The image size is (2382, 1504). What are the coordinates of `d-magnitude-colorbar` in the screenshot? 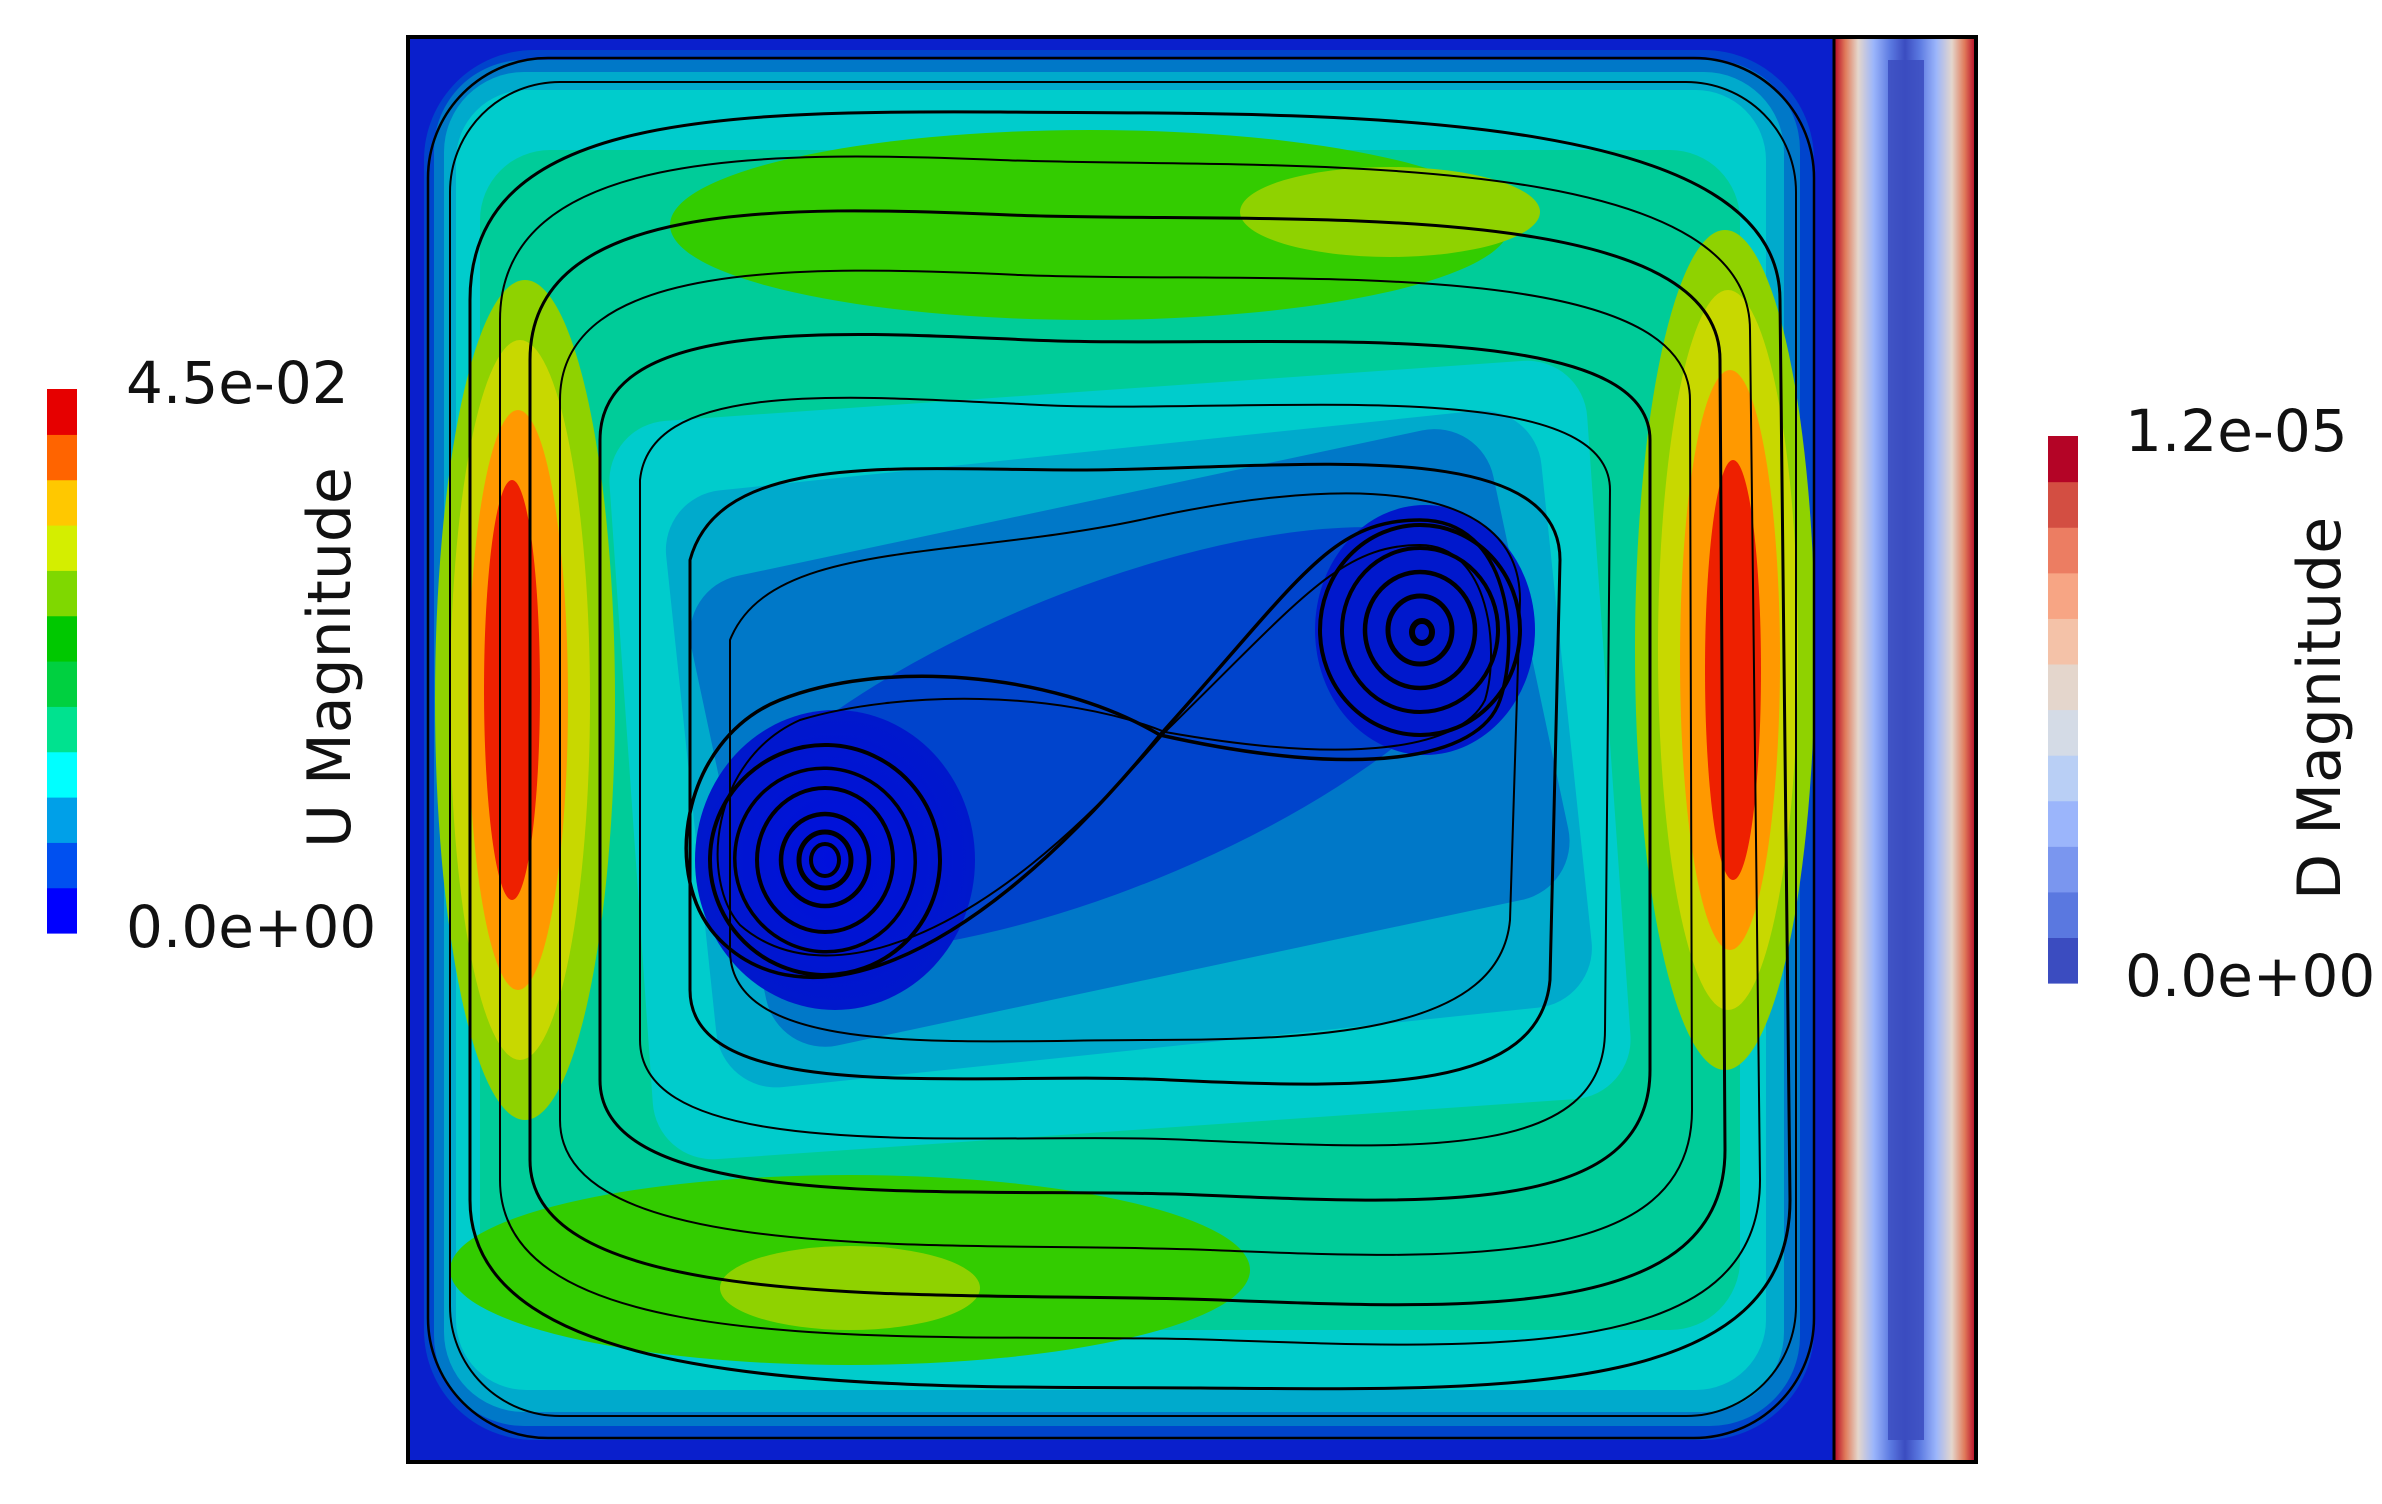 It's located at (2063, 710).